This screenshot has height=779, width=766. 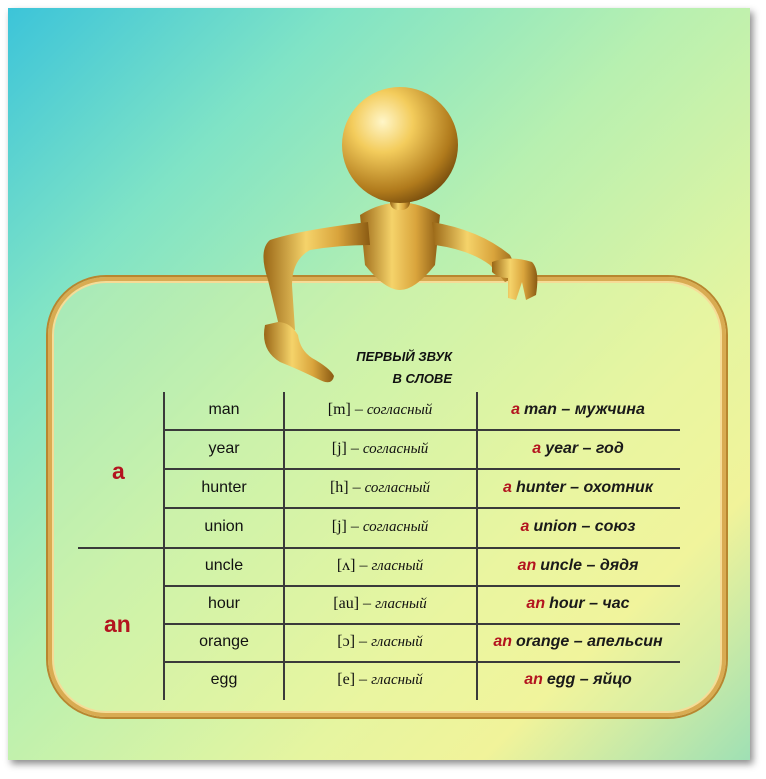 I want to click on sound-cell: [h] – согласный, so click(x=380, y=488).